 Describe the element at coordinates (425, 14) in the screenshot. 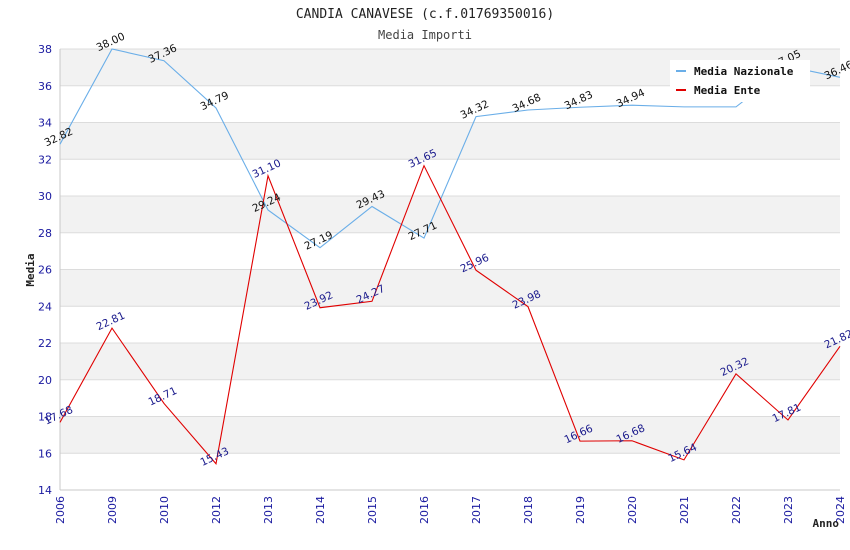

I see `chart-title: CANDIA CANAVESE (c.f.01769350016)` at that location.